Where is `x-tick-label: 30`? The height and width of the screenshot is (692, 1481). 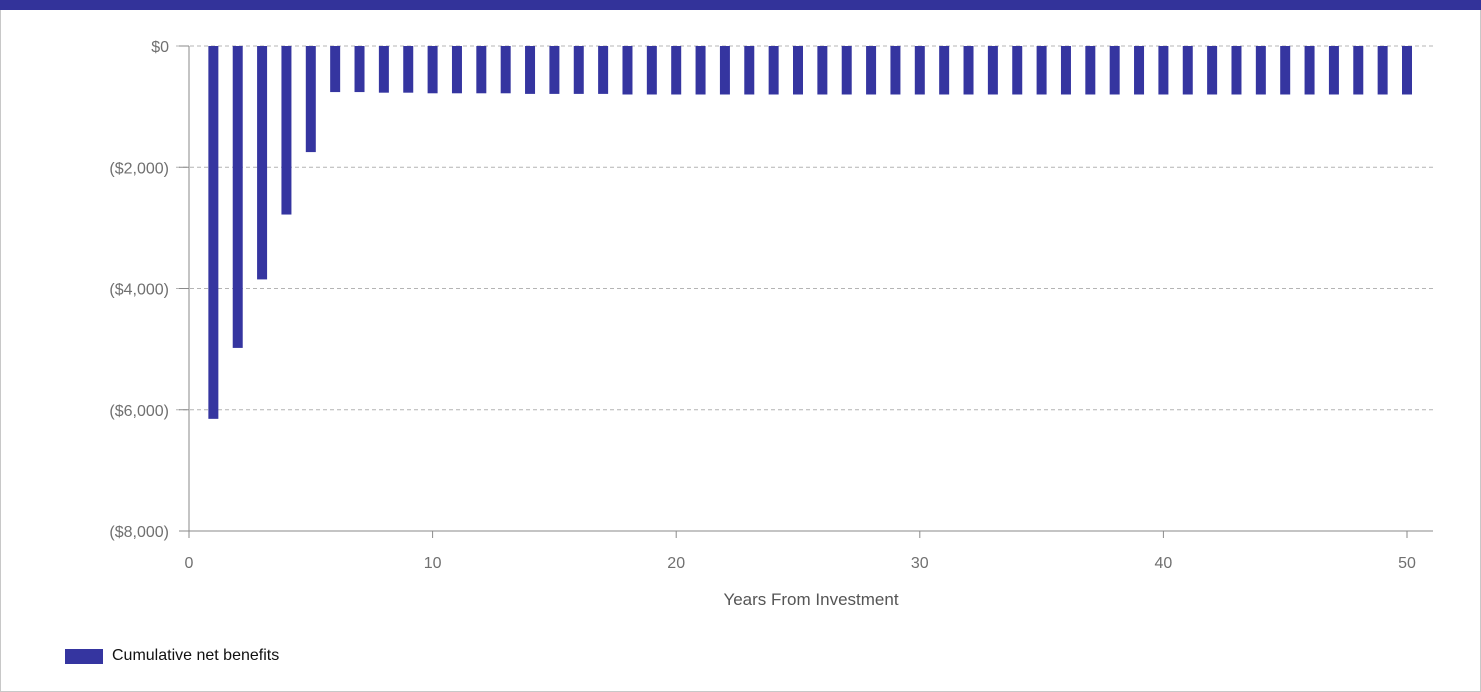 x-tick-label: 30 is located at coordinates (920, 563).